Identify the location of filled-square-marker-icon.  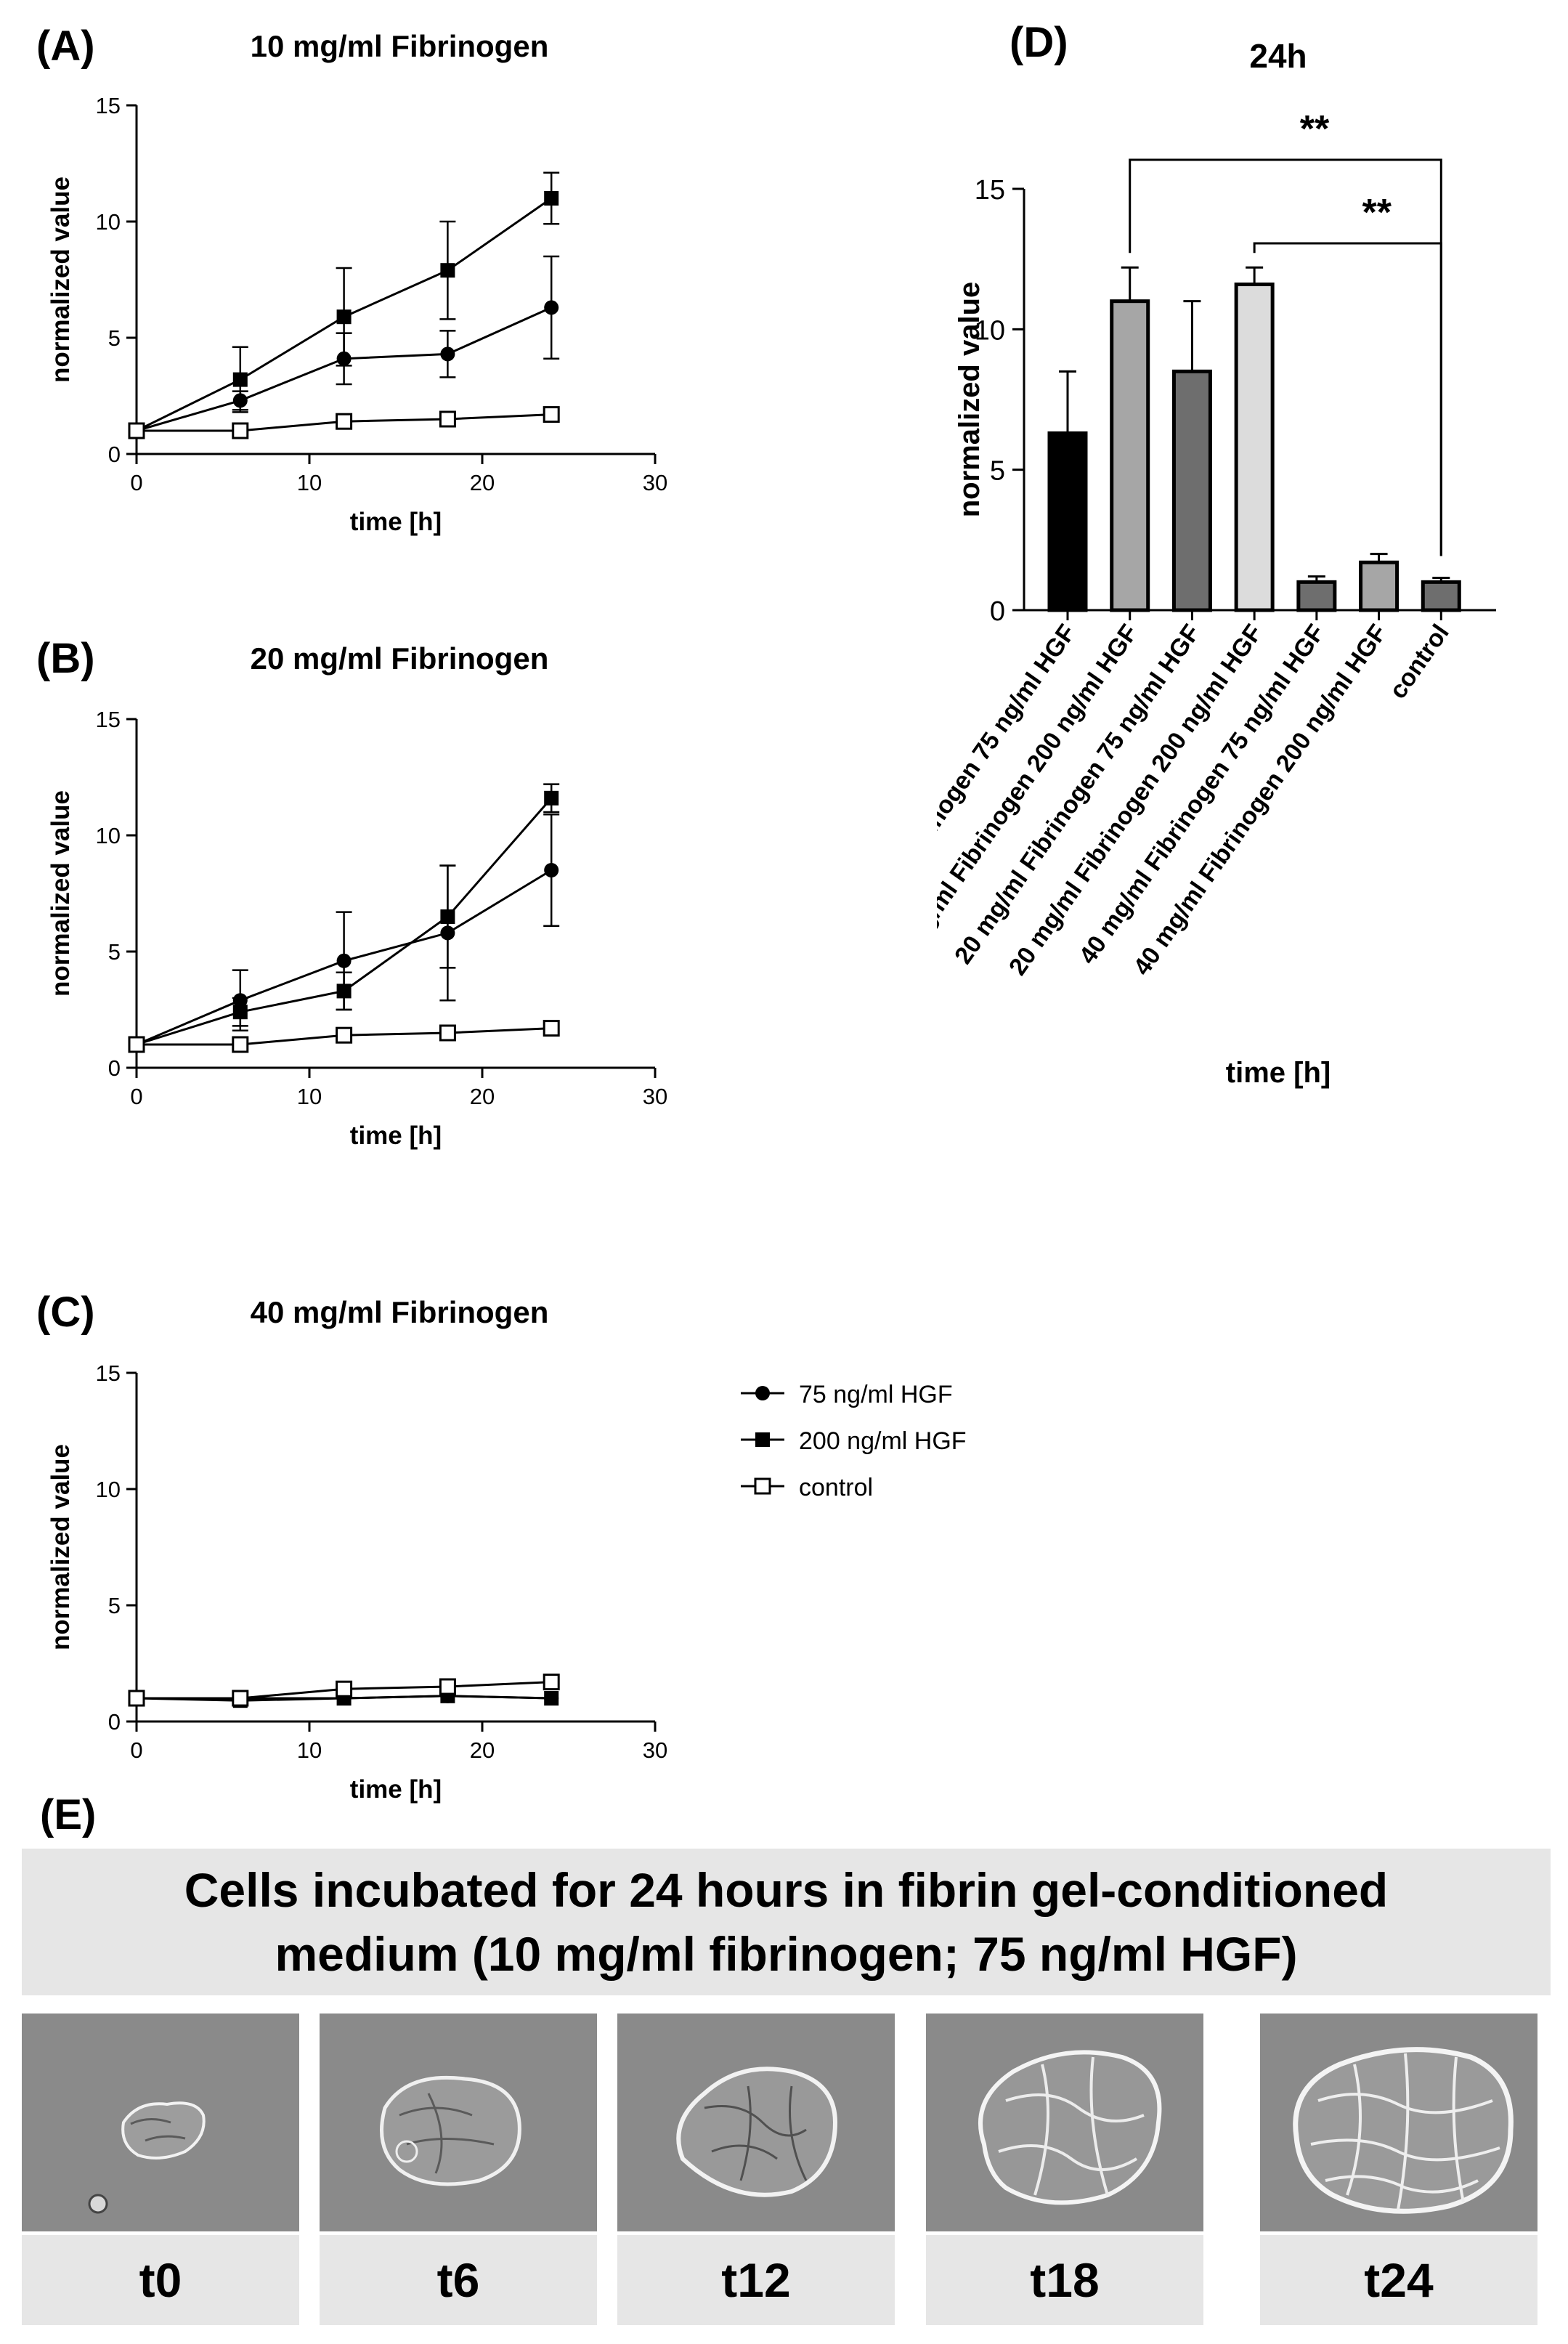
(762, 1439).